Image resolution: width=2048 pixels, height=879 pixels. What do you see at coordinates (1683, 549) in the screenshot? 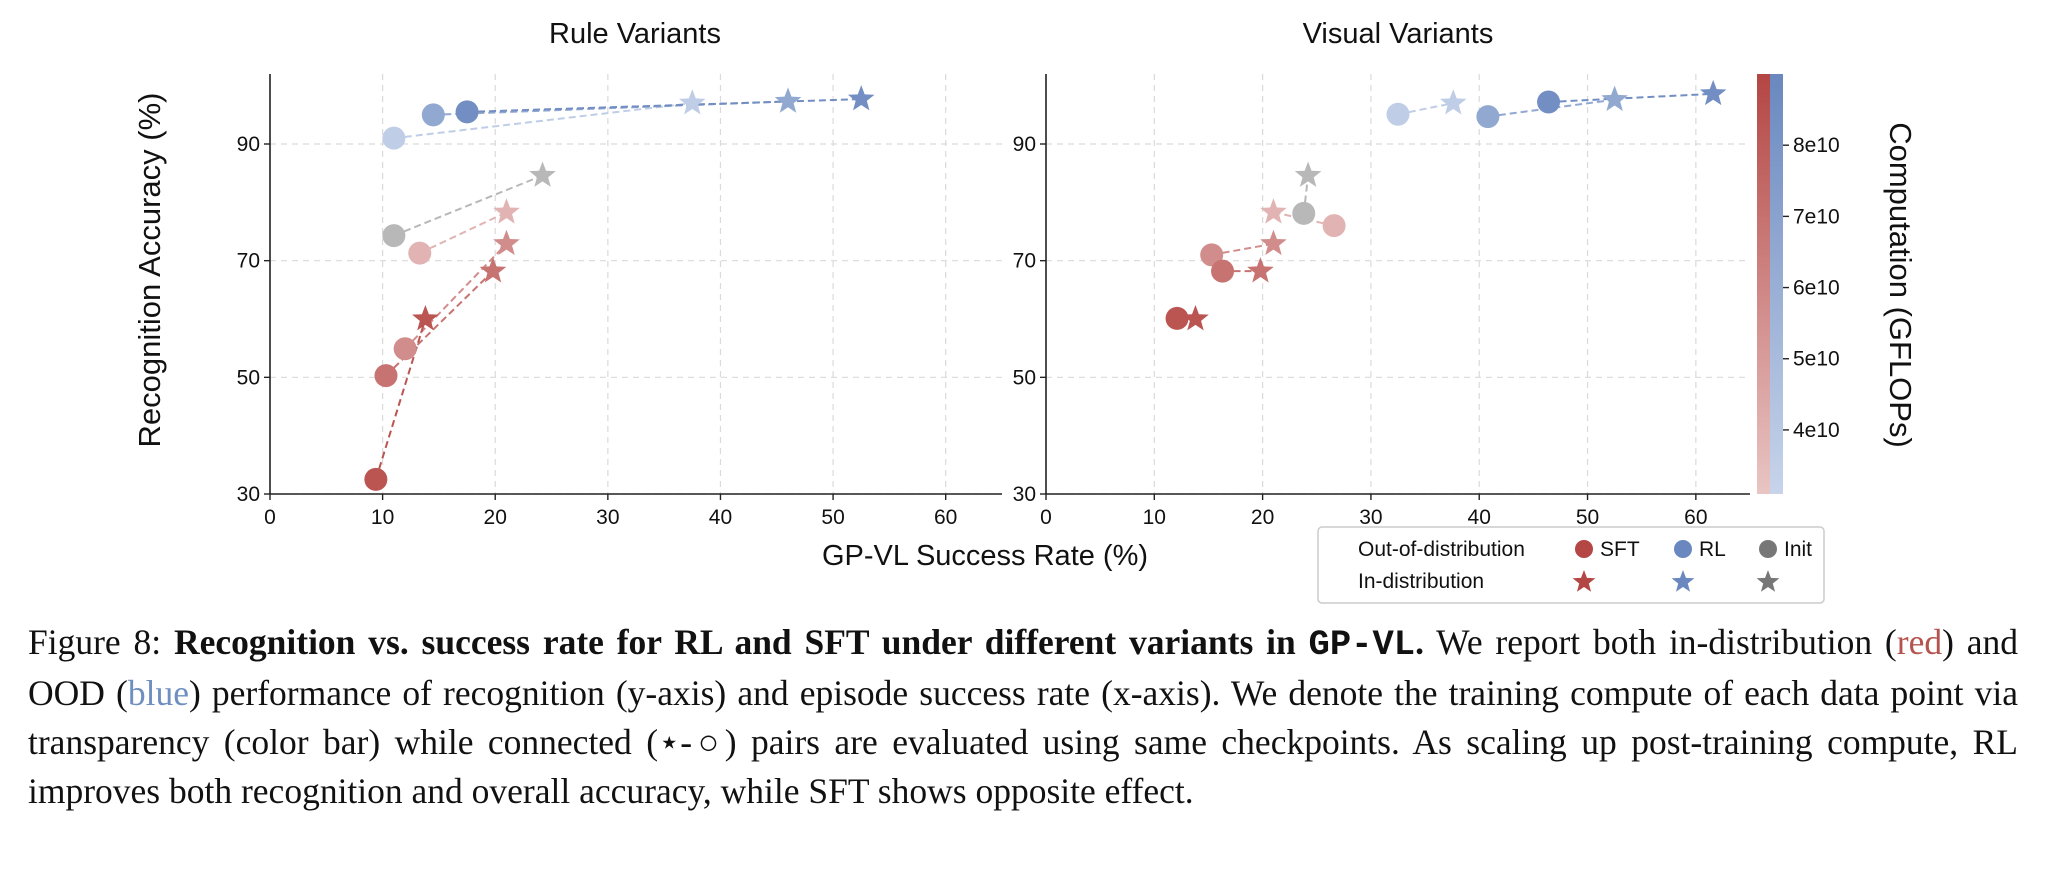
I see `legend-rl-circle` at bounding box center [1683, 549].